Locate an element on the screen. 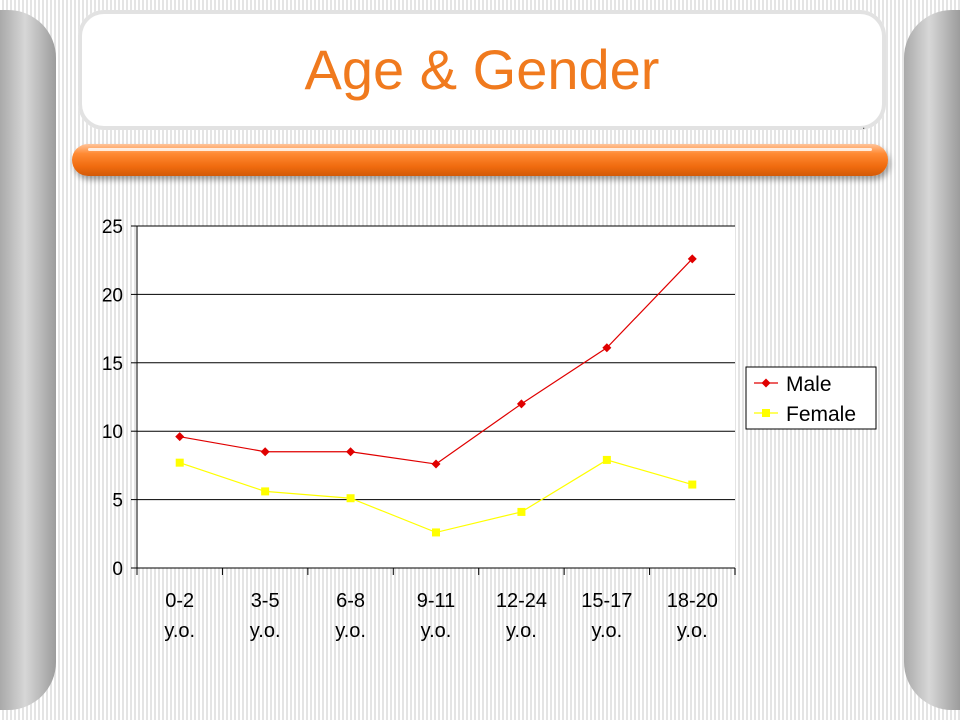 The image size is (960, 720). title-panel is located at coordinates (482, 70).